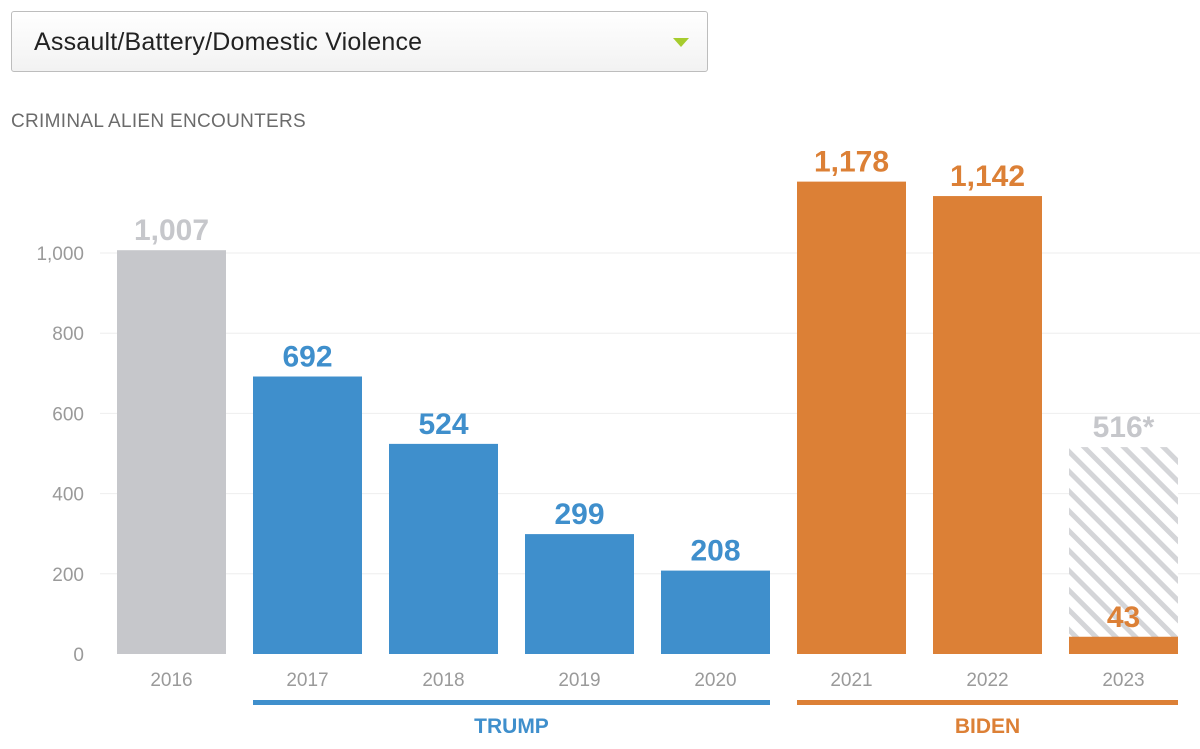 The width and height of the screenshot is (1200, 749). I want to click on bar-2022, so click(987, 425).